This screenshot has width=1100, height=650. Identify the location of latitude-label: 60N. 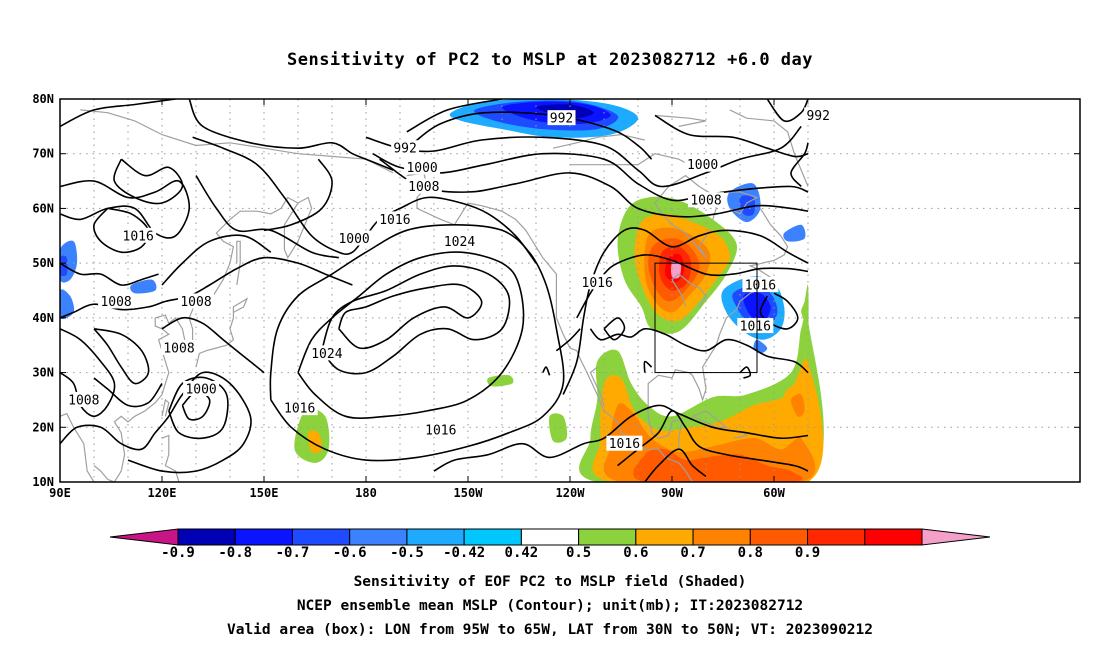
(43, 208).